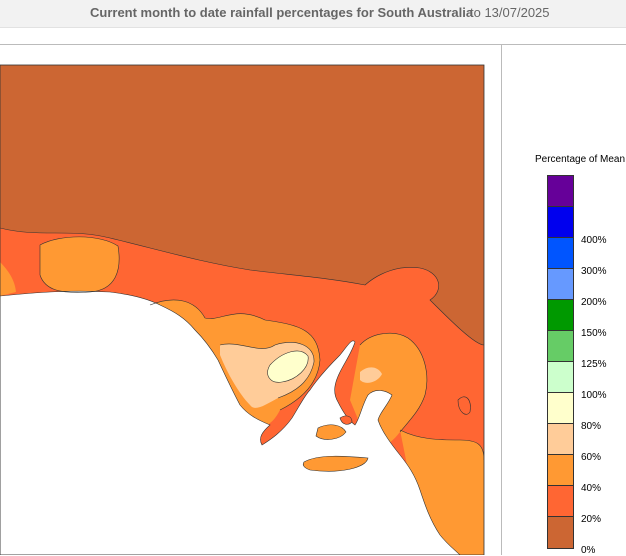 The width and height of the screenshot is (626, 556). I want to click on legend-label: 80%, so click(591, 426).